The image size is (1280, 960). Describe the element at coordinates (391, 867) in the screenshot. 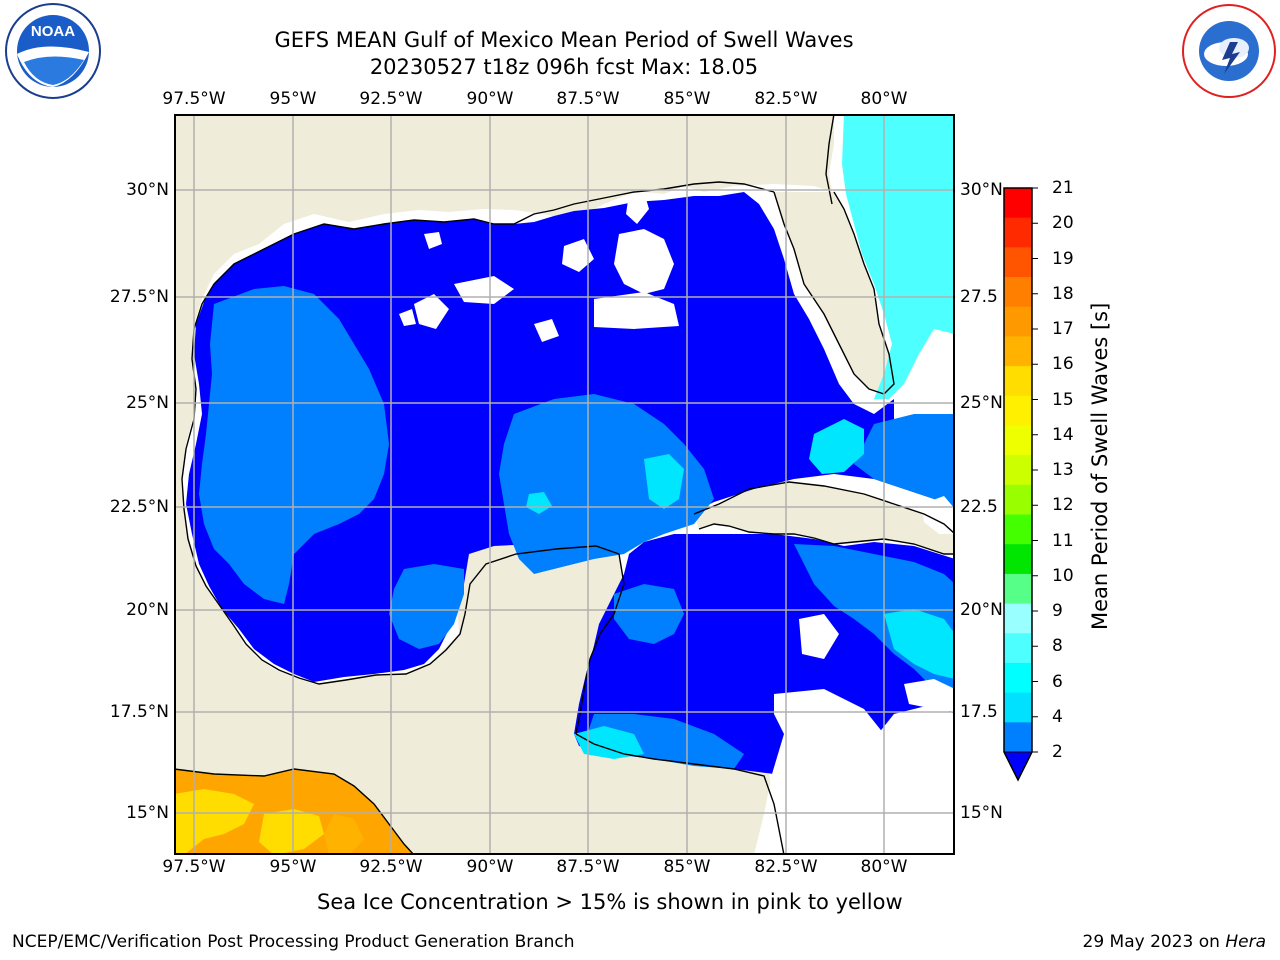

I see `lon-label-bottom: 92.5°W` at that location.